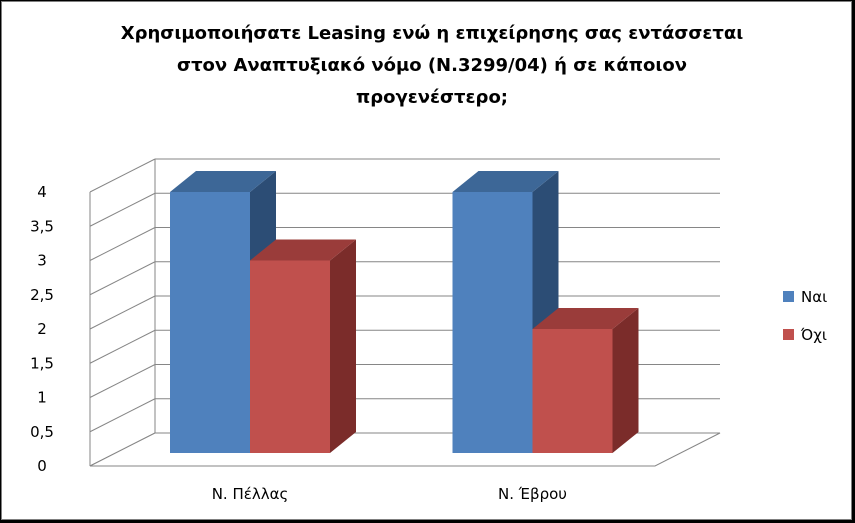 The height and width of the screenshot is (523, 855). I want to click on x-category-label: Ν. Έβρου, so click(532, 494).